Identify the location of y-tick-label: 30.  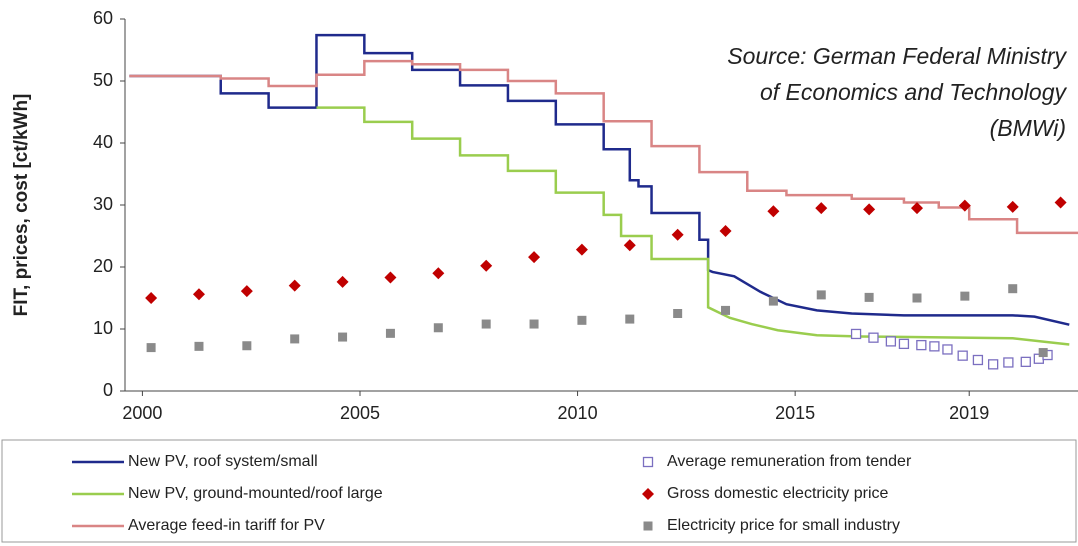
(103, 204).